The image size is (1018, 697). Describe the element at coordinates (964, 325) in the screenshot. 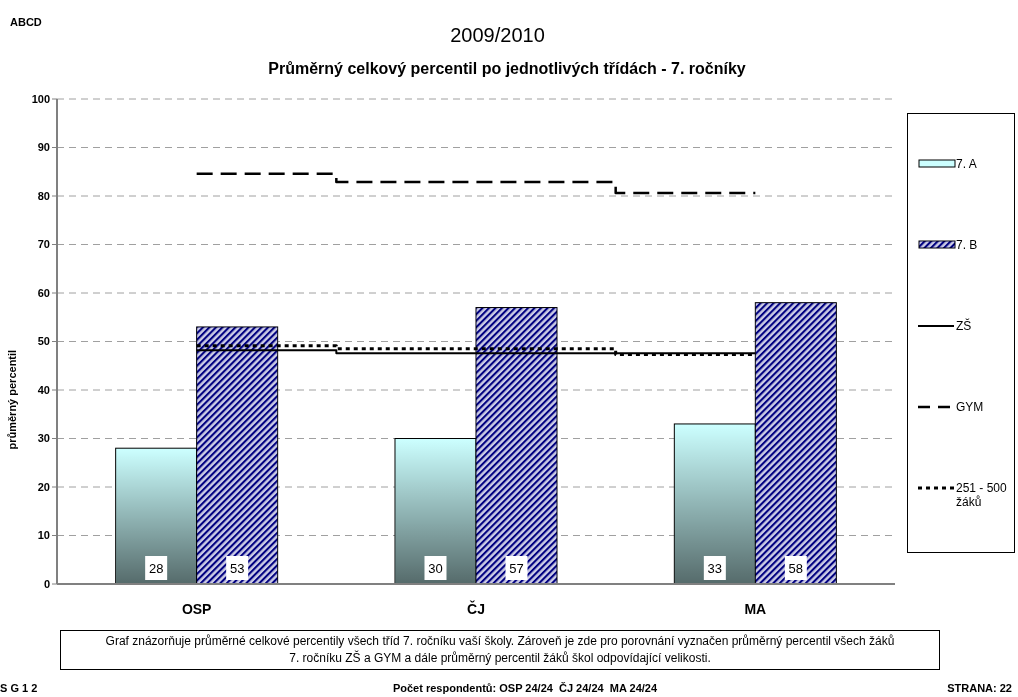

I see `legend-label: ZŠ` at that location.